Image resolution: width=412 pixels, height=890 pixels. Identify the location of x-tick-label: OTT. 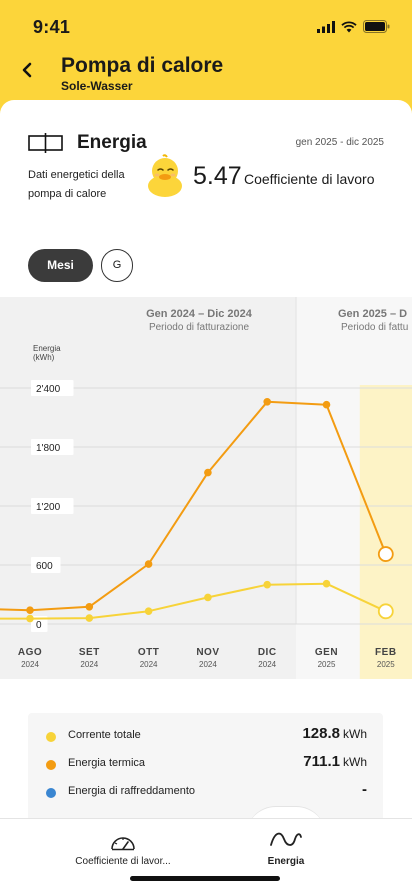
(149, 652).